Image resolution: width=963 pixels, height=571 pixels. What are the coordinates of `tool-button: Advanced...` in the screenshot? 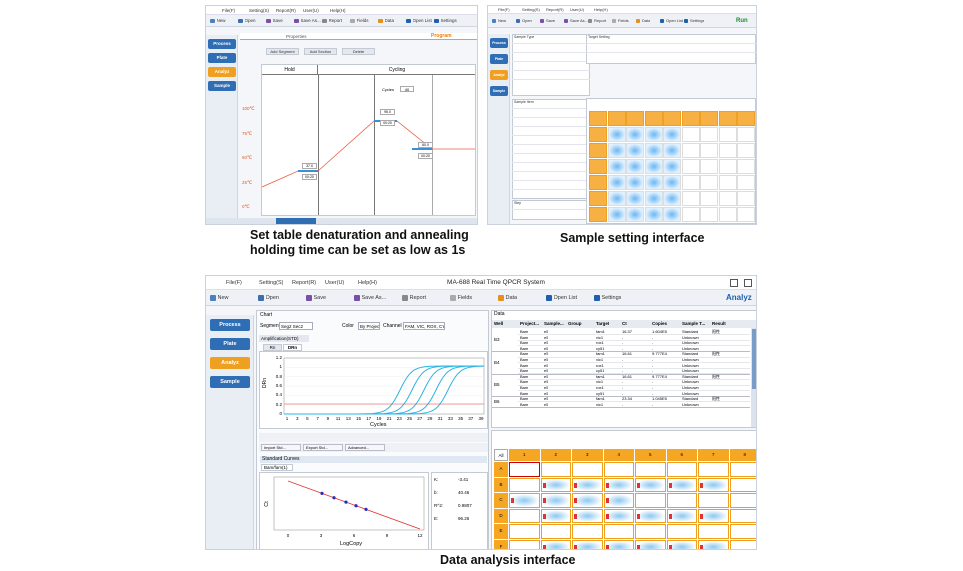 It's located at (365, 447).